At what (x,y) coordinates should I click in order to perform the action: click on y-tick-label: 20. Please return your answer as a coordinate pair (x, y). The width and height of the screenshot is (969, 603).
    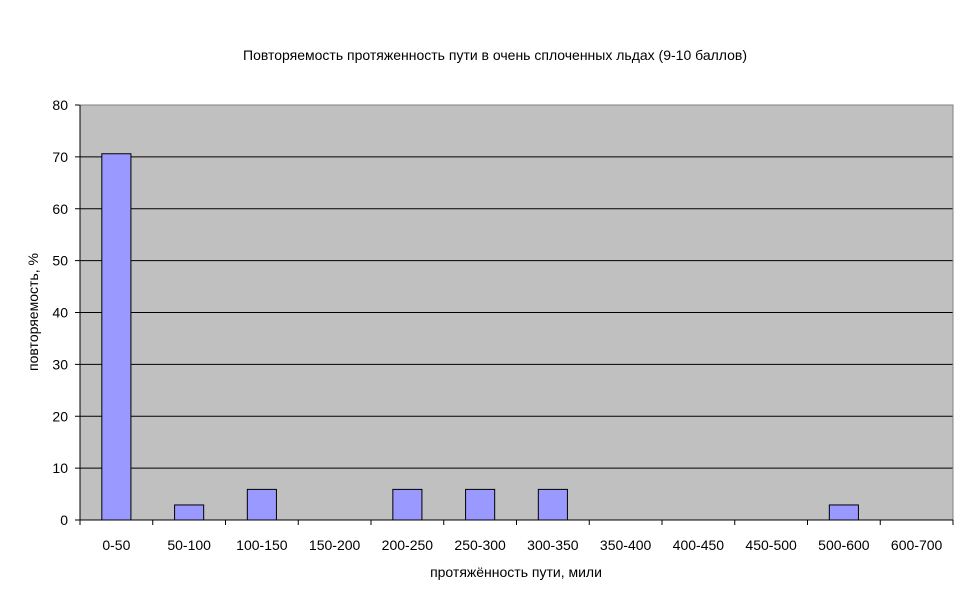
    Looking at the image, I should click on (60, 416).